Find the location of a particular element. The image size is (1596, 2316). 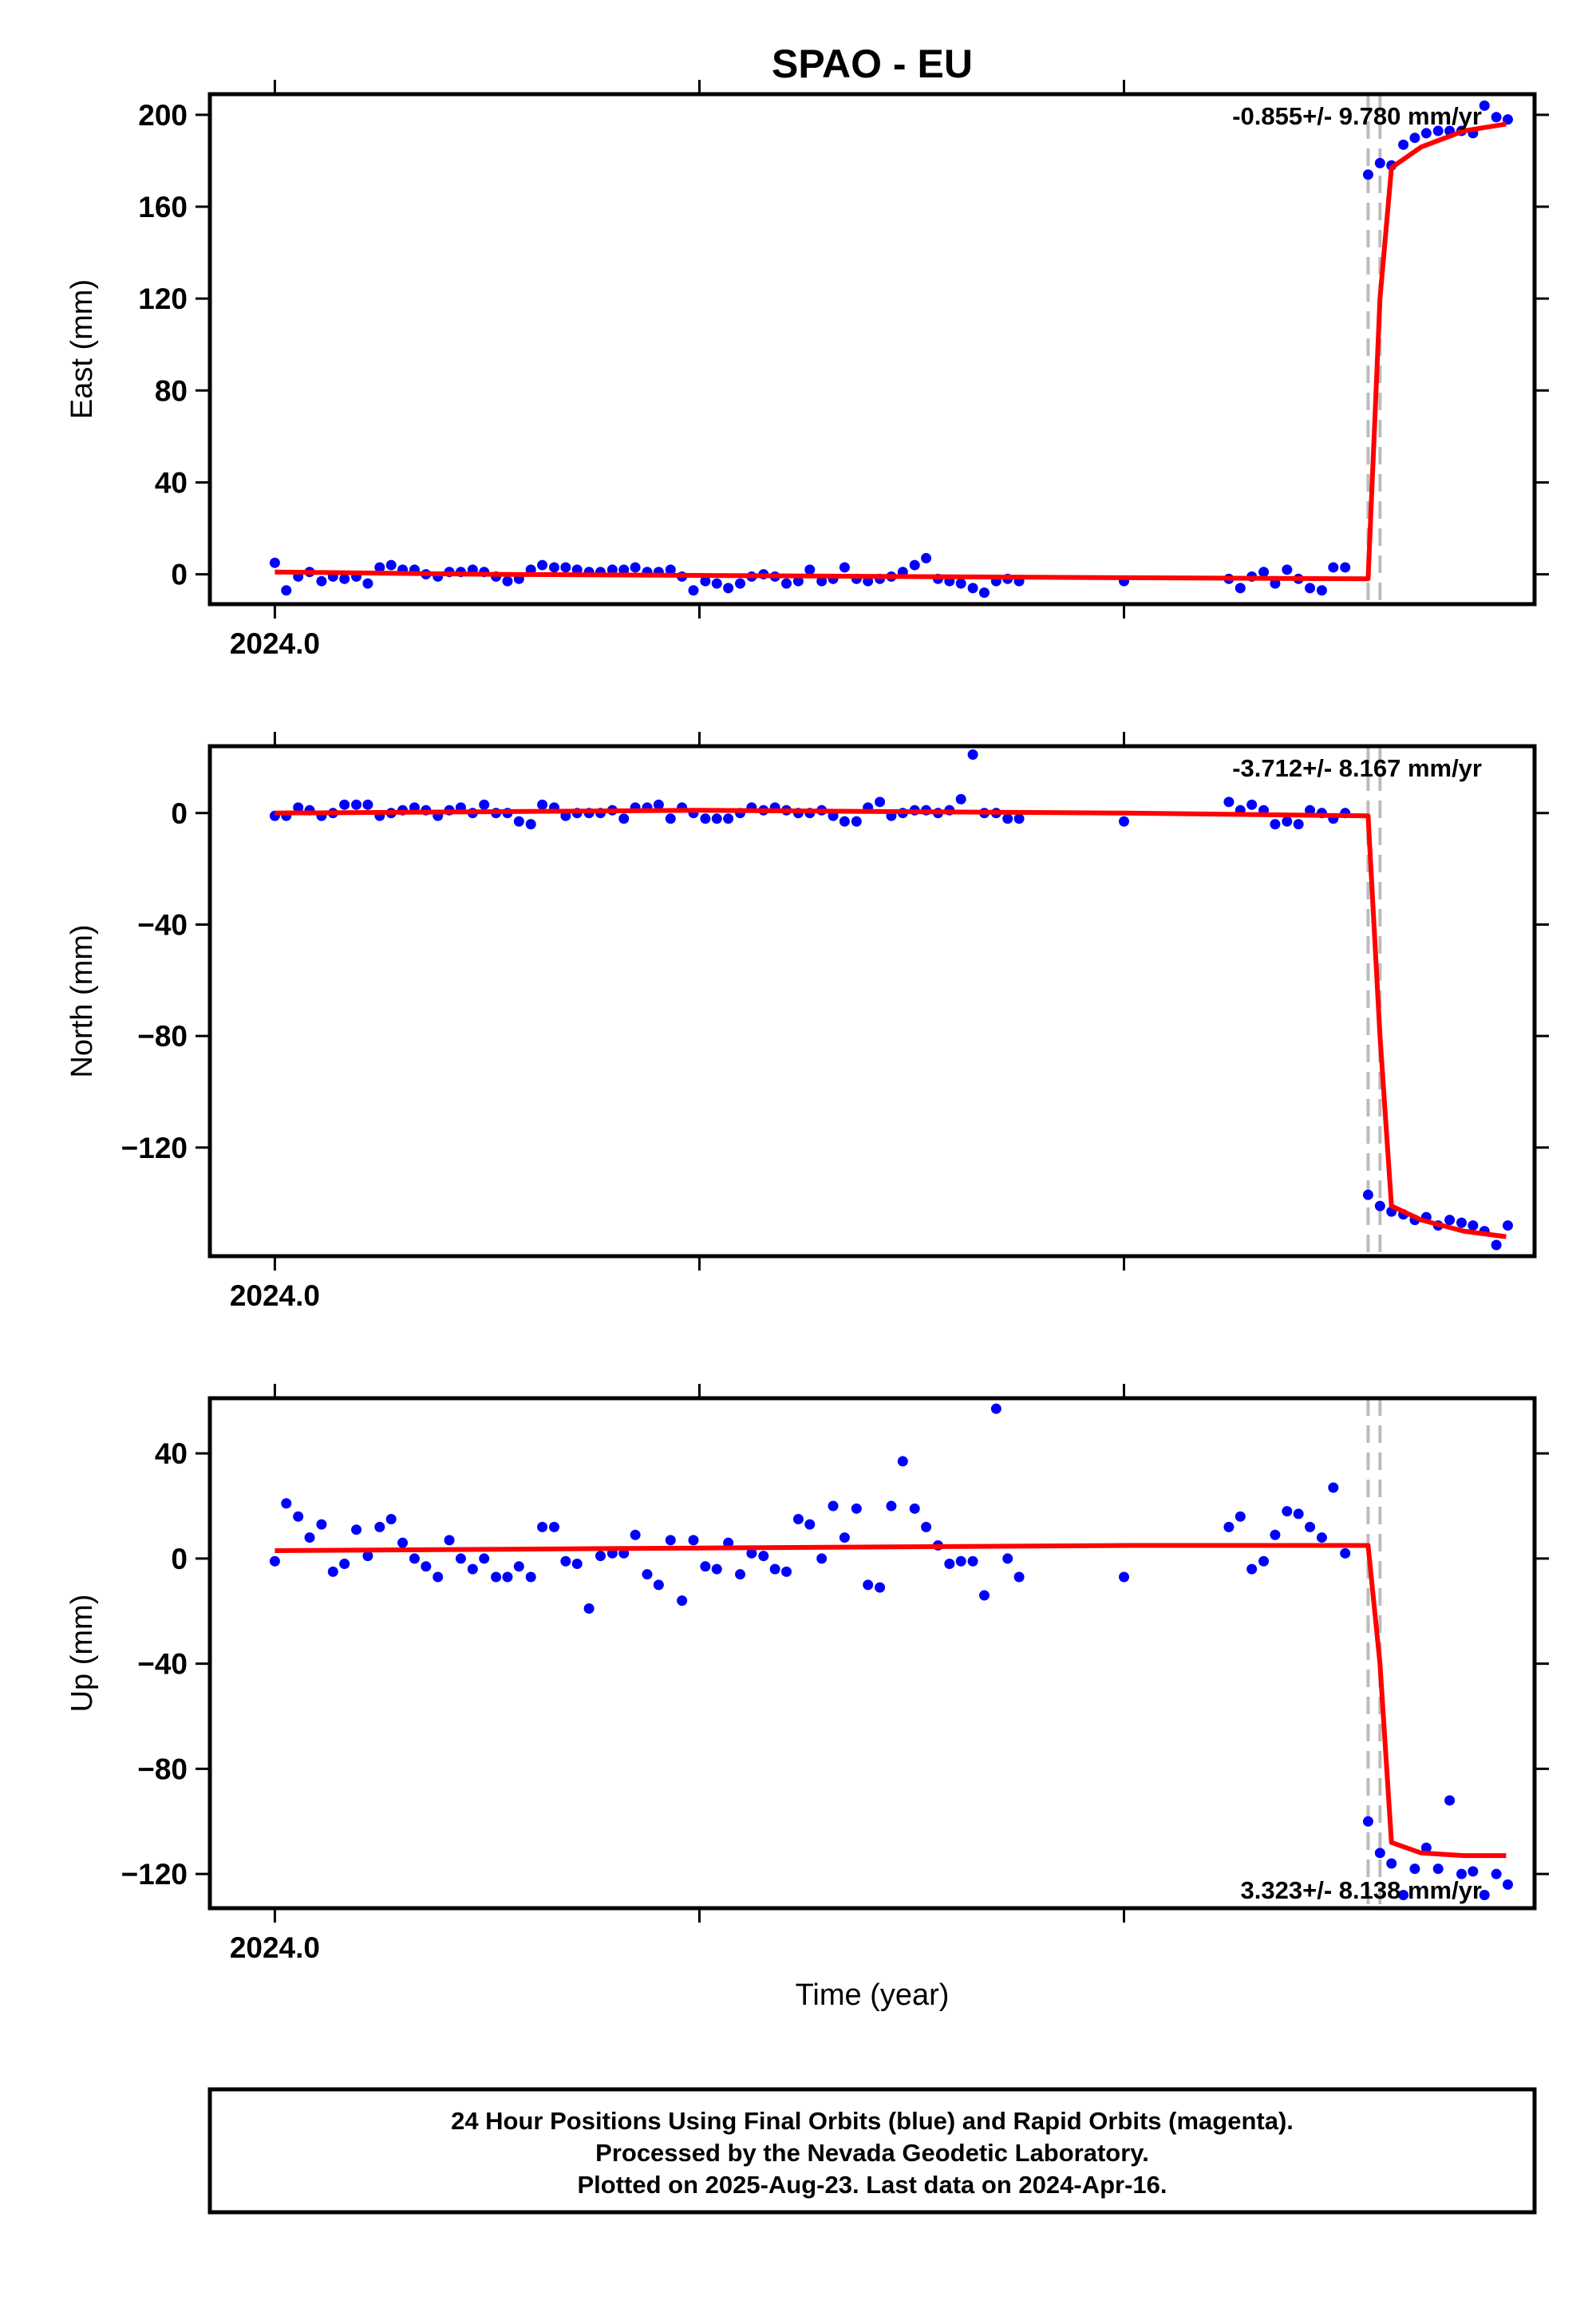

north-ytick-label: 0 is located at coordinates (179, 813).